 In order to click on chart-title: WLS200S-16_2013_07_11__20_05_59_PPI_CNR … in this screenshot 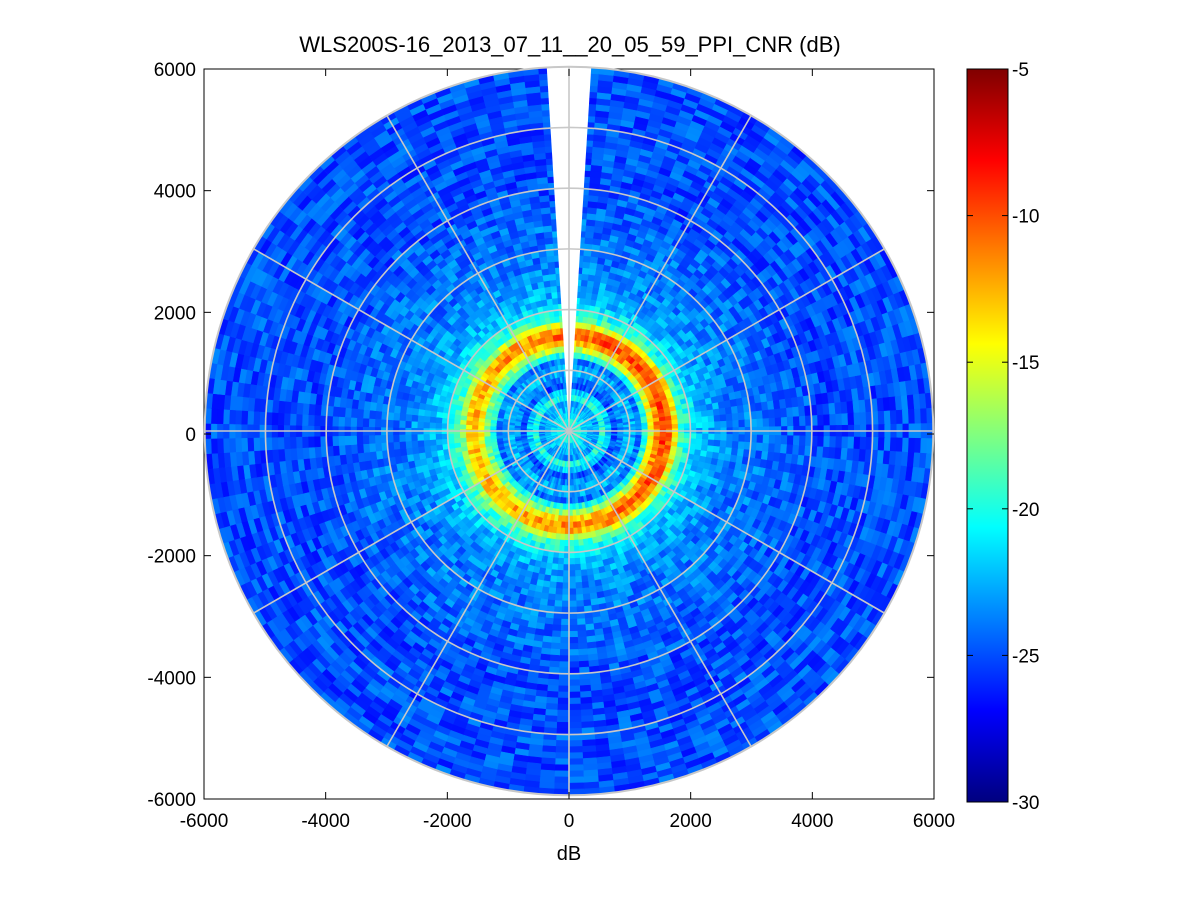, I will do `click(569, 44)`.